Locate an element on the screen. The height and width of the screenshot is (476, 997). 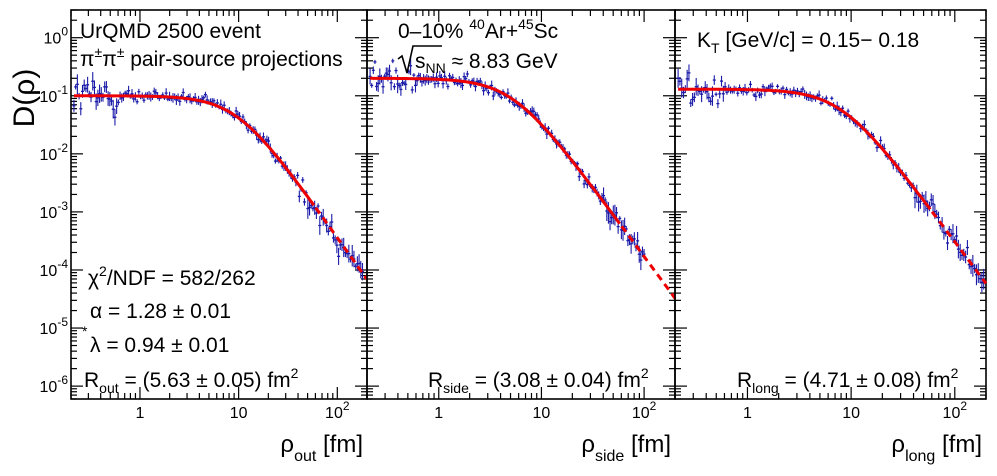
annot-radius-out: Rout = (5.63 ± 0.05) fm2 is located at coordinates (191, 380).